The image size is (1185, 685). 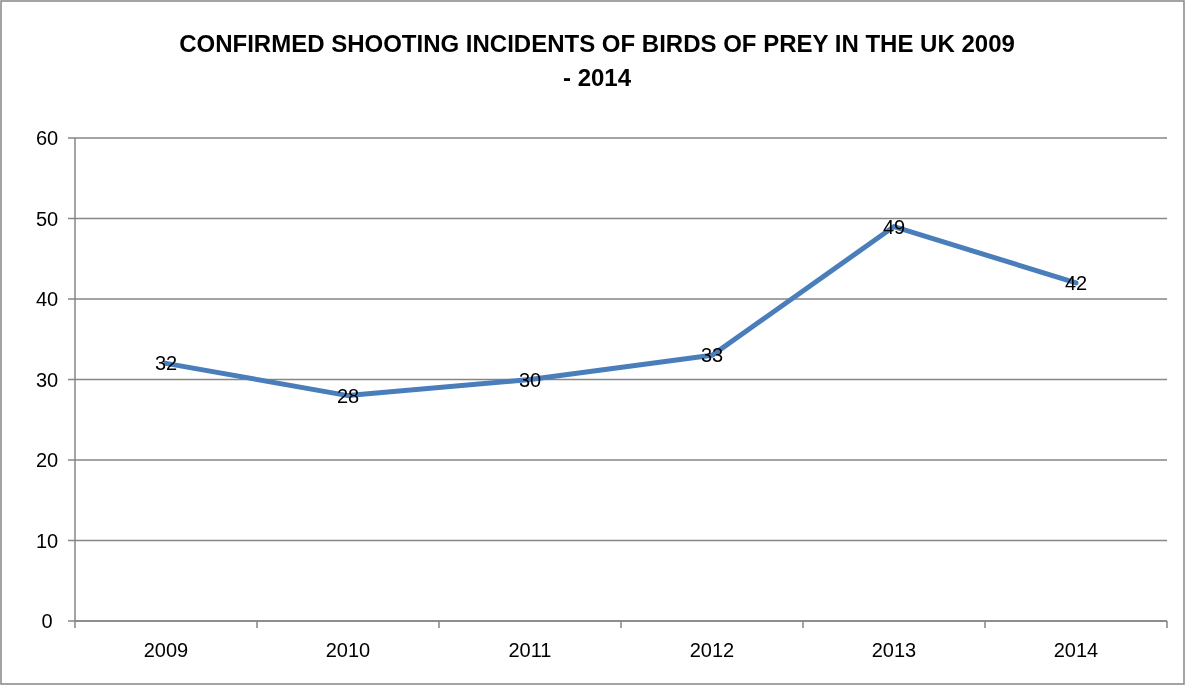 What do you see at coordinates (894, 650) in the screenshot?
I see `x-tick-label: 2013` at bounding box center [894, 650].